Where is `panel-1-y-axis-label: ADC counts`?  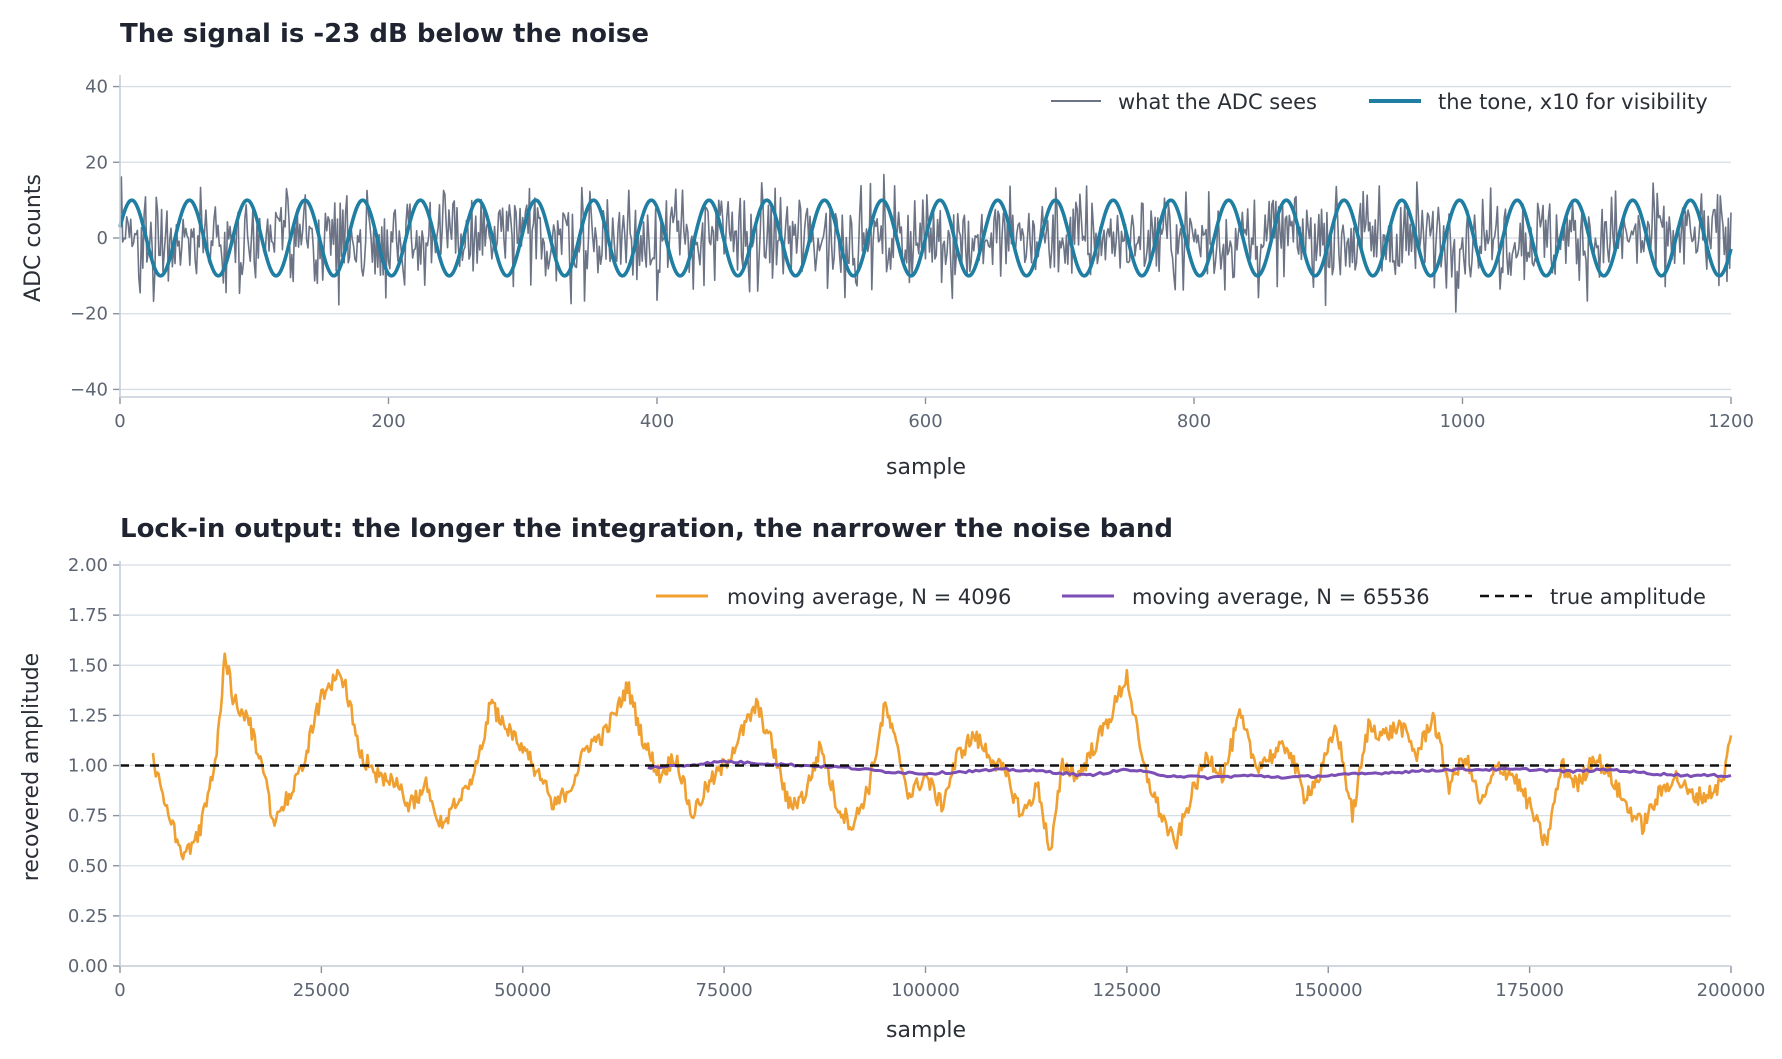
panel-1-y-axis-label: ADC counts is located at coordinates (33, 238).